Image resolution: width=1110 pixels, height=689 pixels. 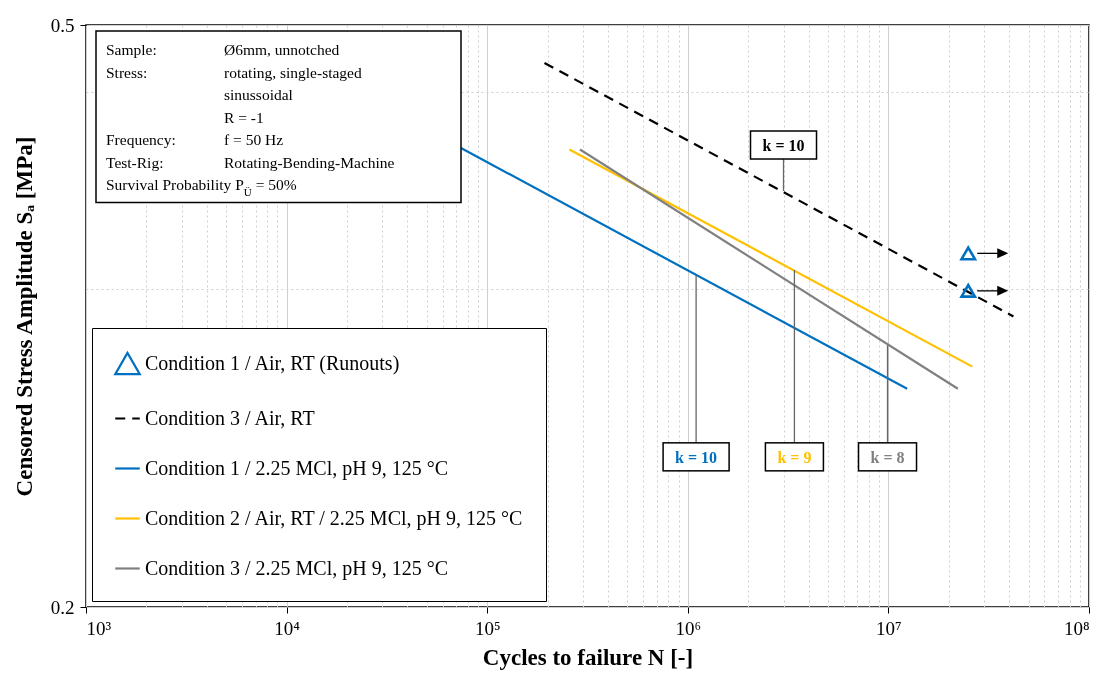 What do you see at coordinates (244, 117) in the screenshot?
I see `annotation: R = -1` at bounding box center [244, 117].